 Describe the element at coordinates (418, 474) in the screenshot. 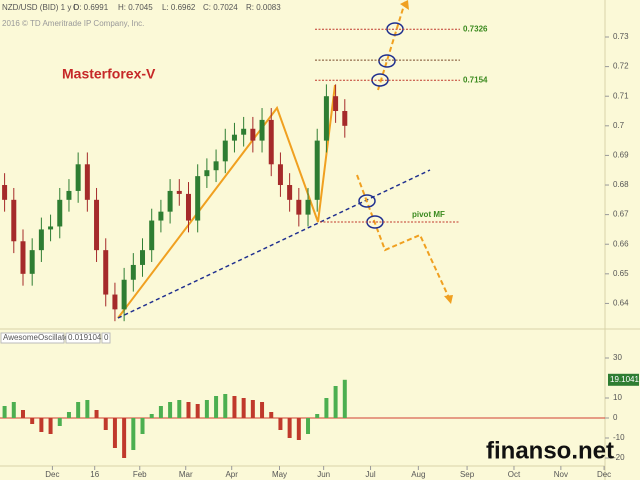

I see `x-tick-label: Aug` at that location.